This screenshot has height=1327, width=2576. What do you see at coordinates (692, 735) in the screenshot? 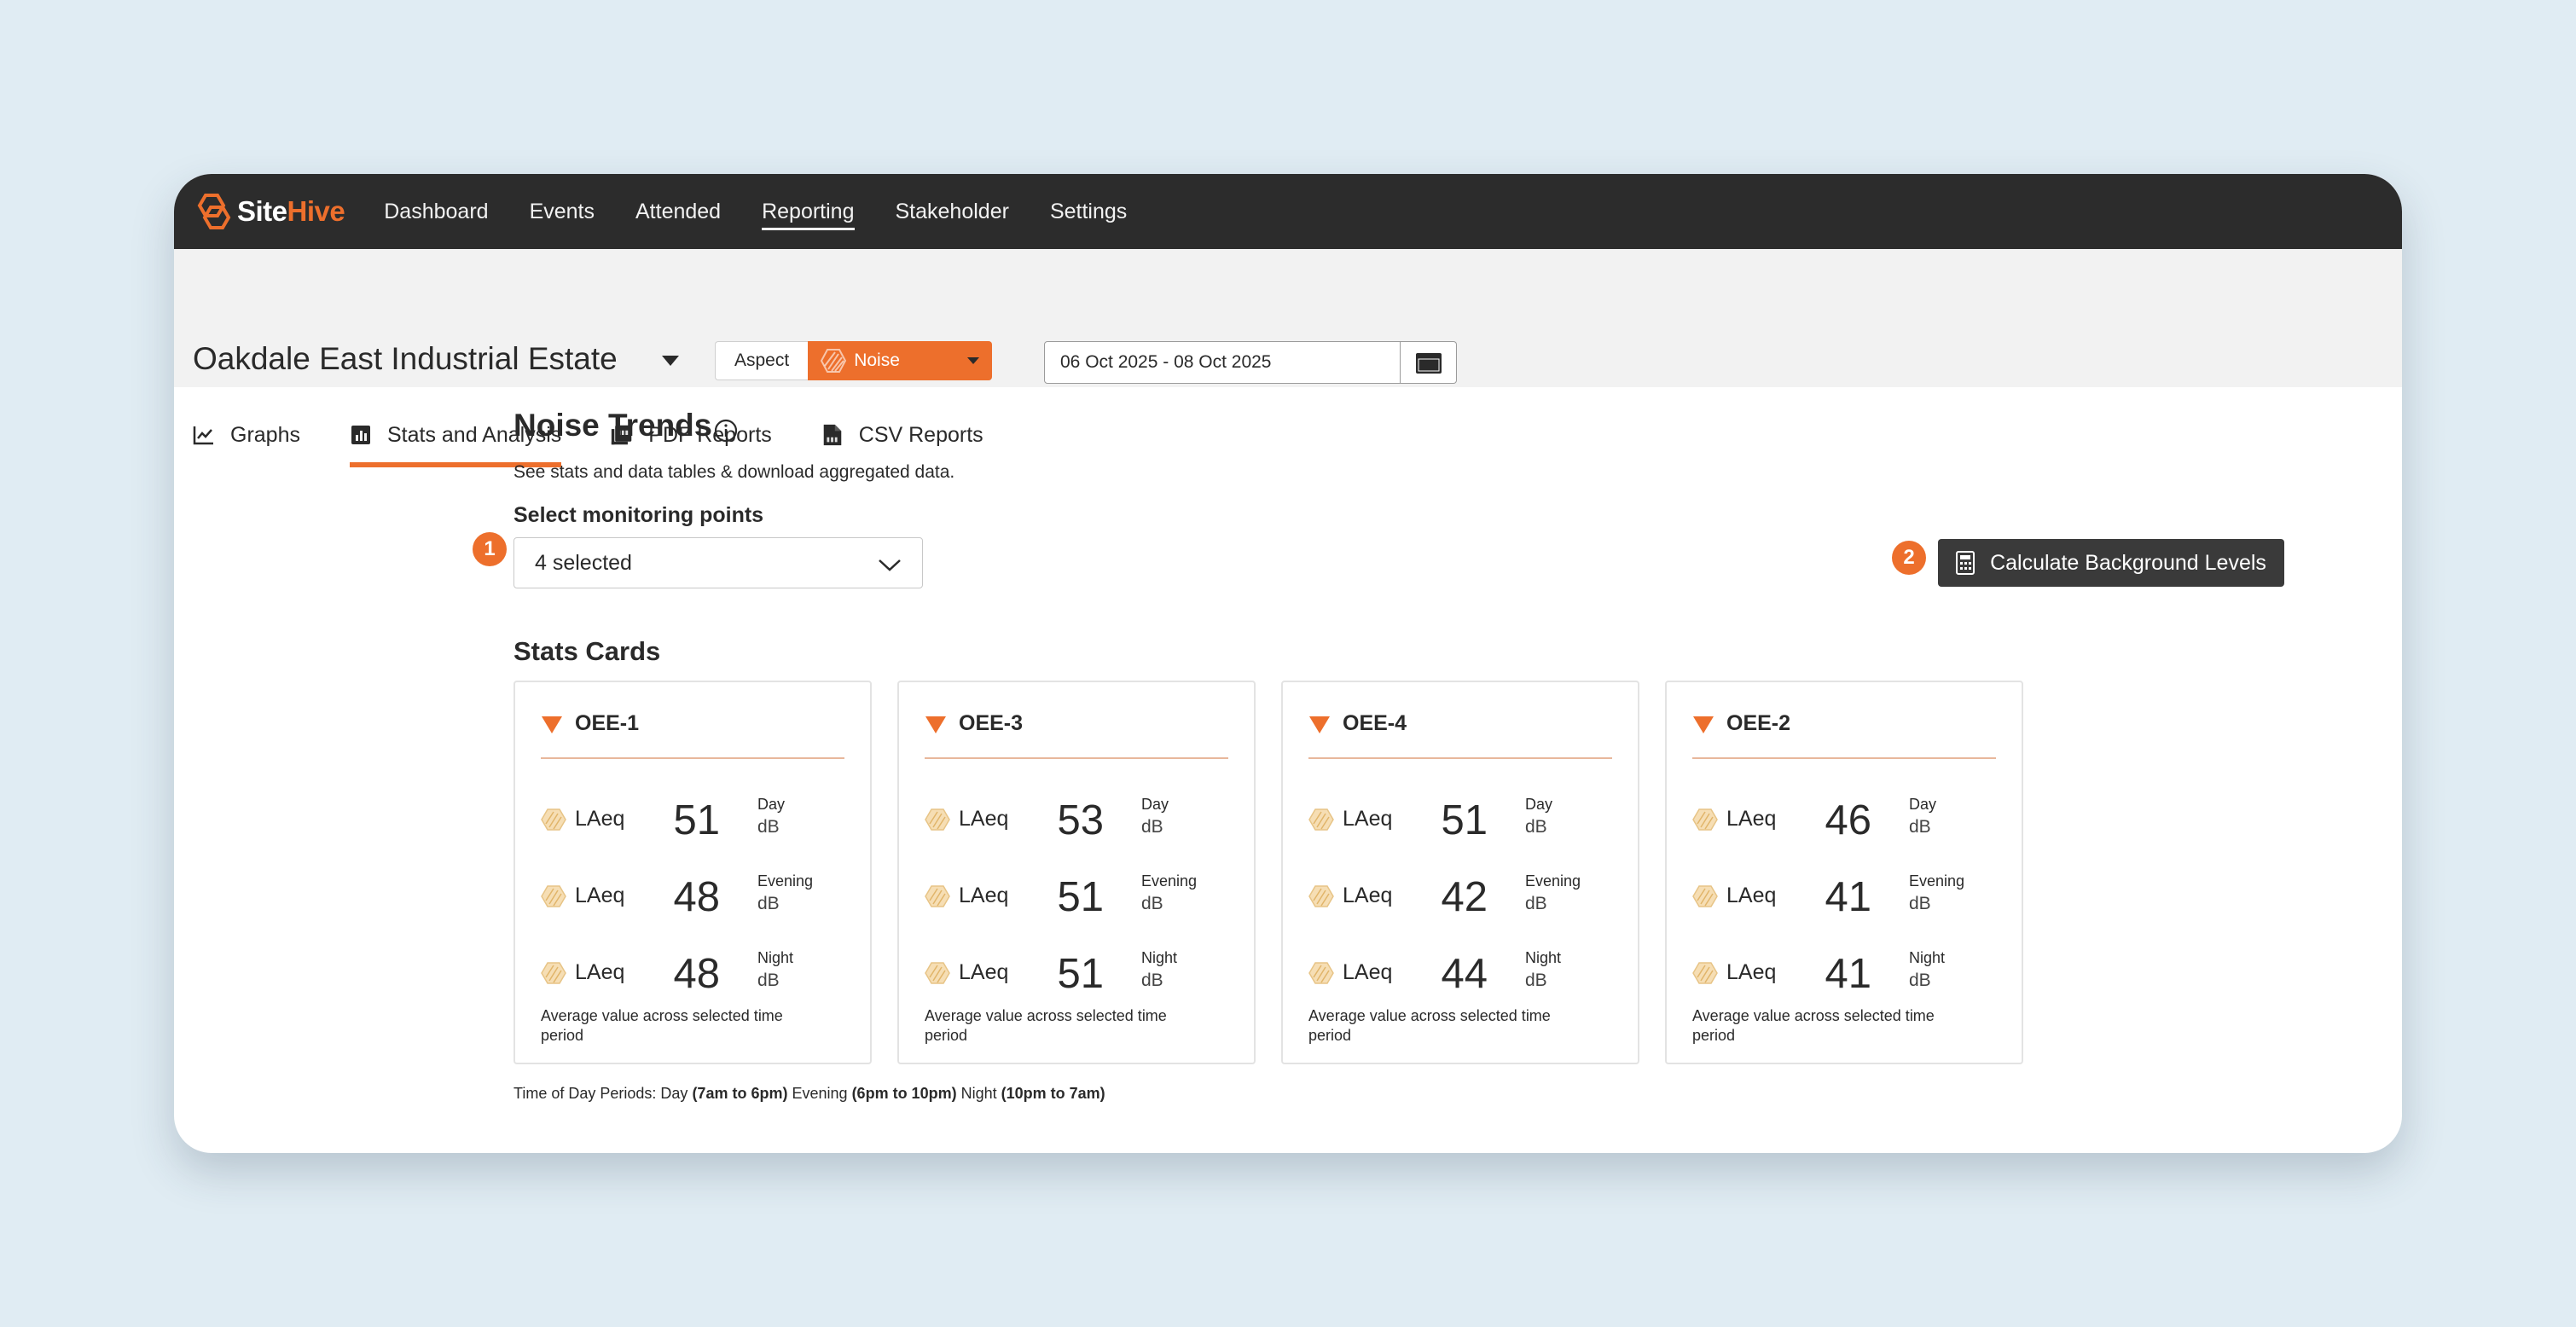
I see `card-header: OEE-1` at bounding box center [692, 735].